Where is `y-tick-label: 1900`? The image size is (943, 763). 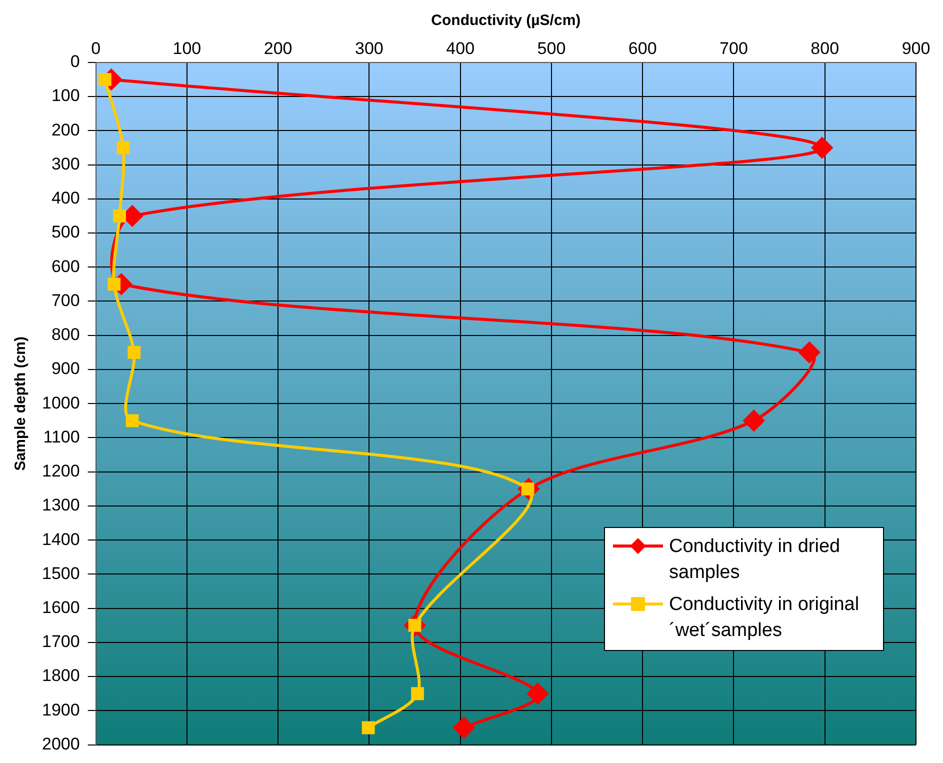
y-tick-label: 1900 is located at coordinates (61, 710).